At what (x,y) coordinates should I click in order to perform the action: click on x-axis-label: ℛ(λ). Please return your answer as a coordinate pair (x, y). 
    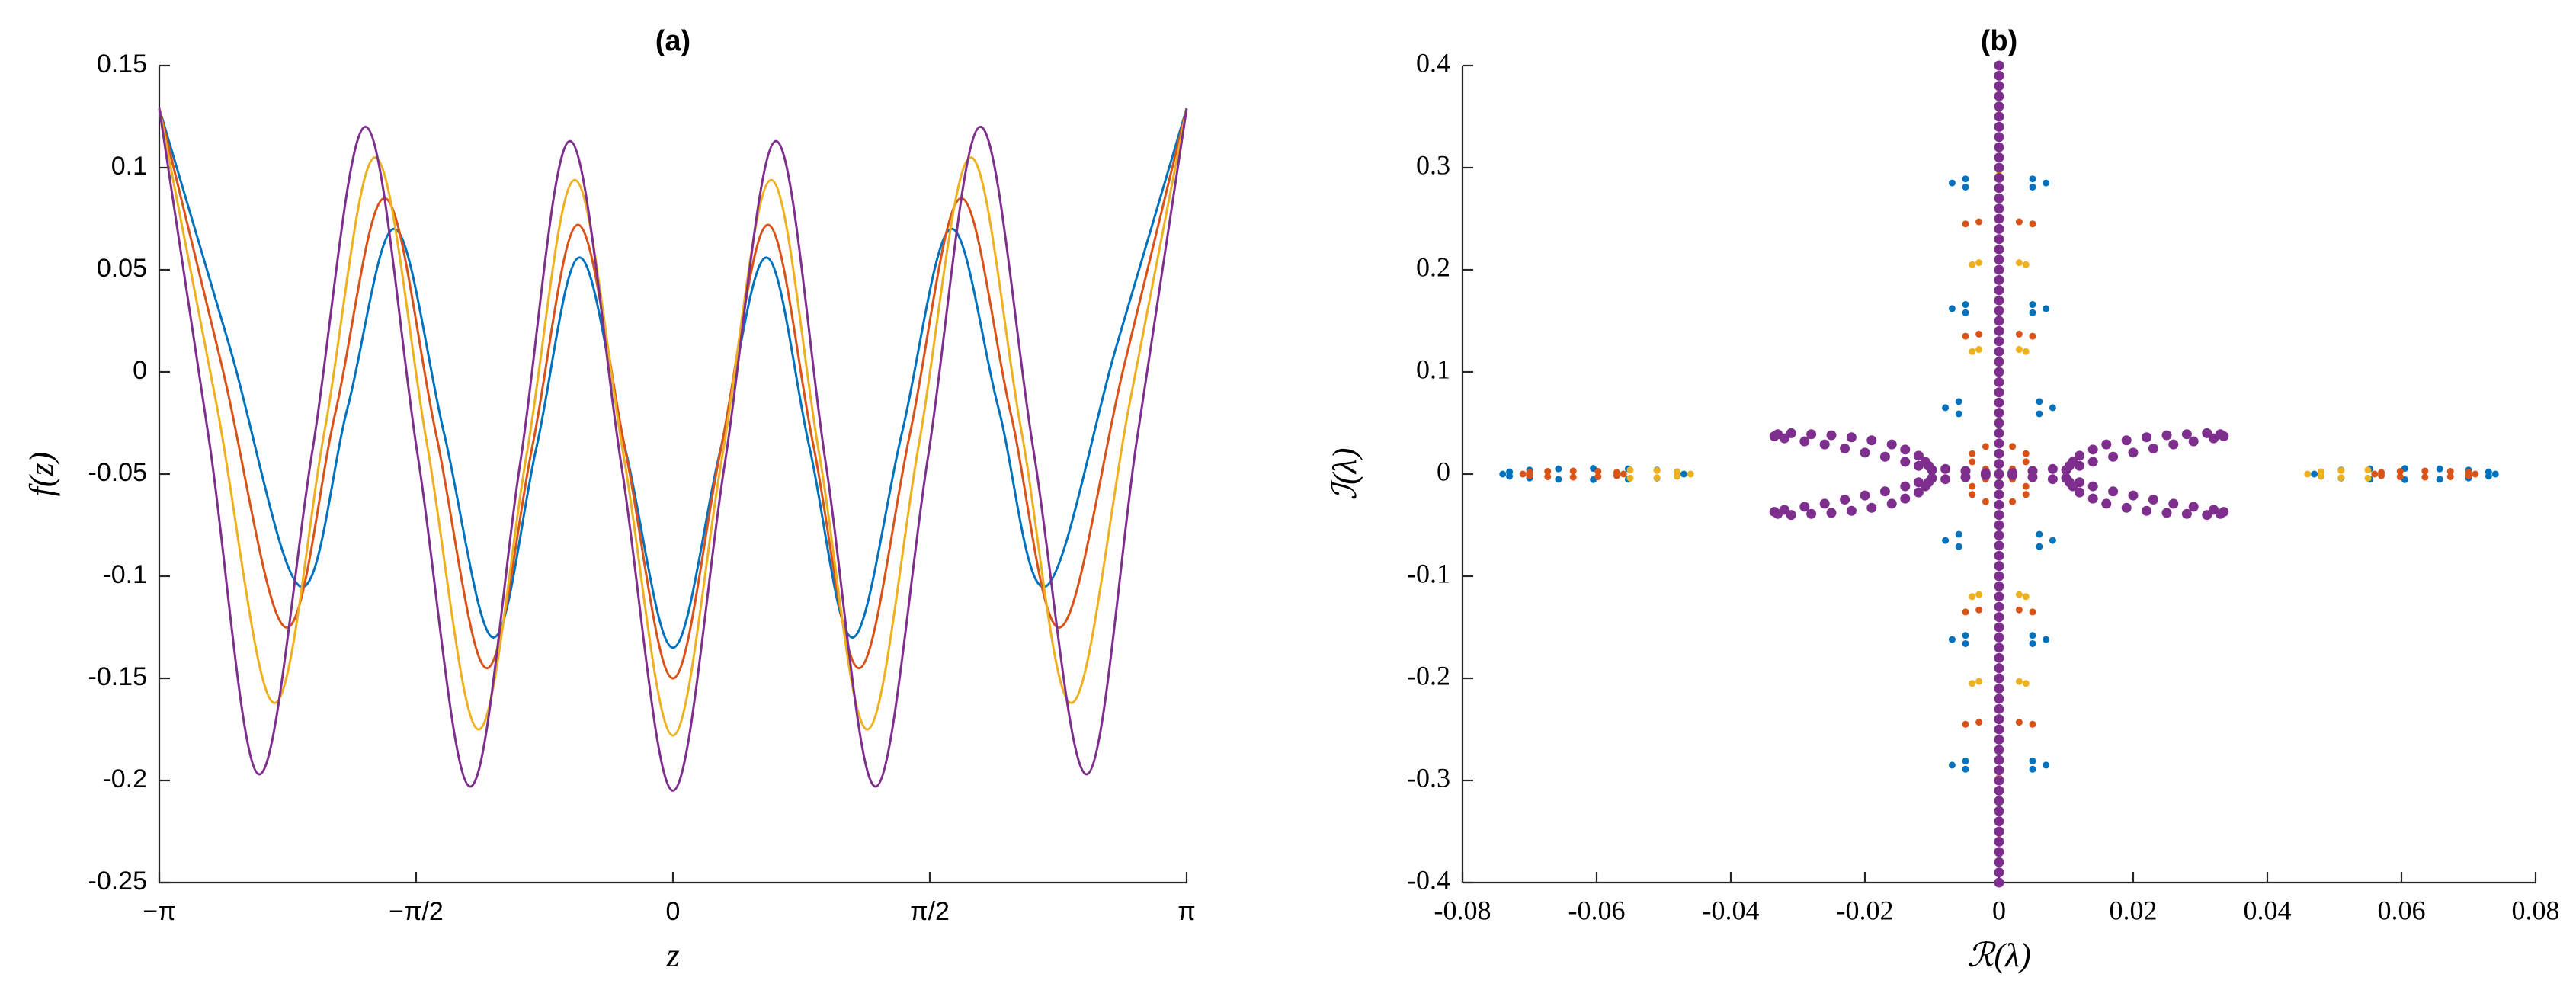
    Looking at the image, I should click on (1998, 956).